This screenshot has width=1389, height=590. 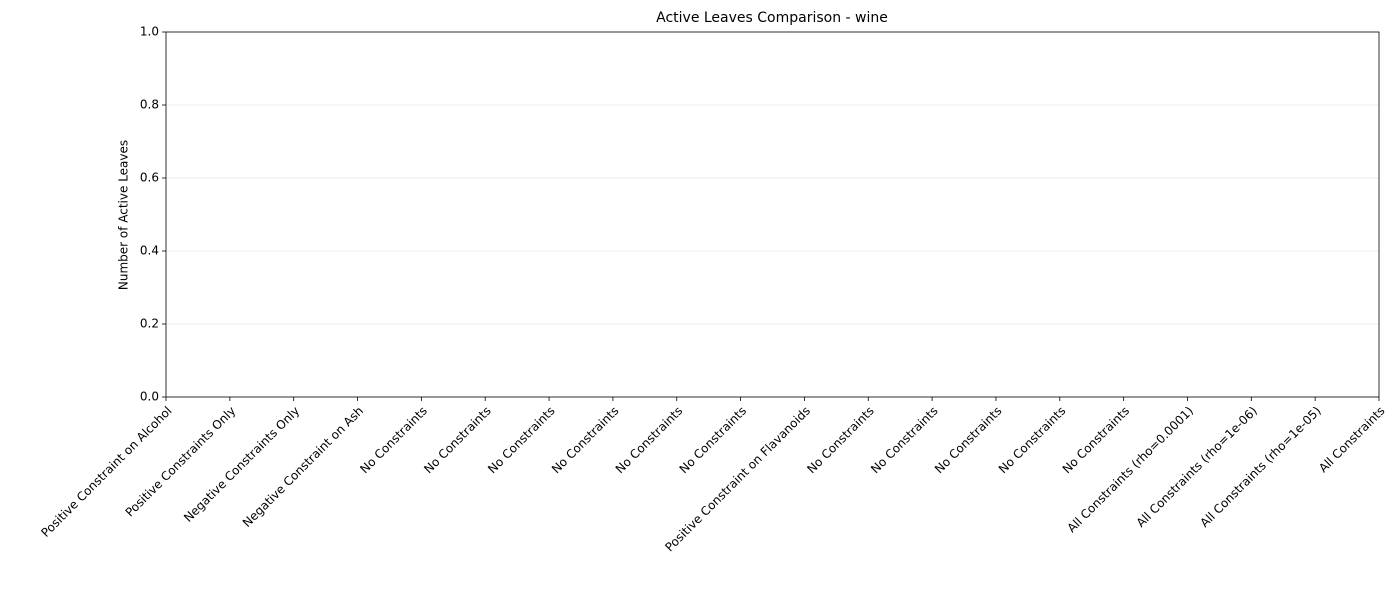 What do you see at coordinates (149, 397) in the screenshot?
I see `y-tick-label: 0.0` at bounding box center [149, 397].